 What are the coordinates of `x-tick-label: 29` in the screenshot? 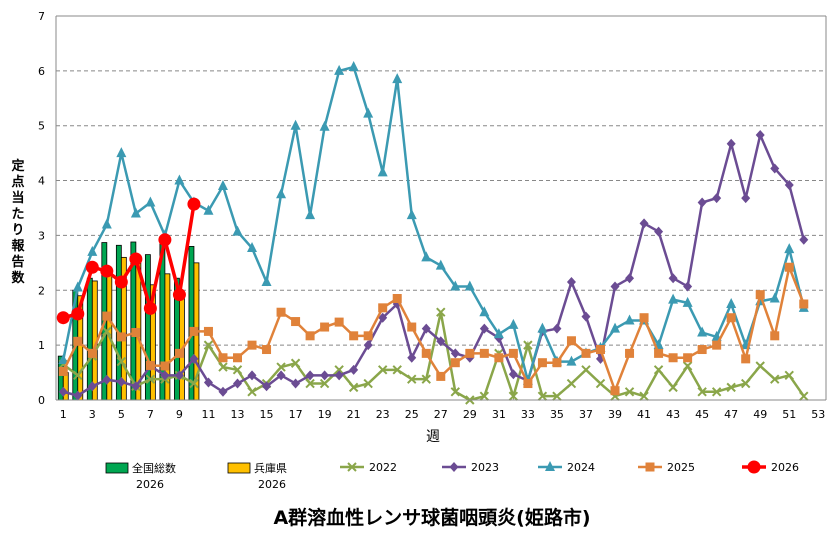 It's located at (470, 414).